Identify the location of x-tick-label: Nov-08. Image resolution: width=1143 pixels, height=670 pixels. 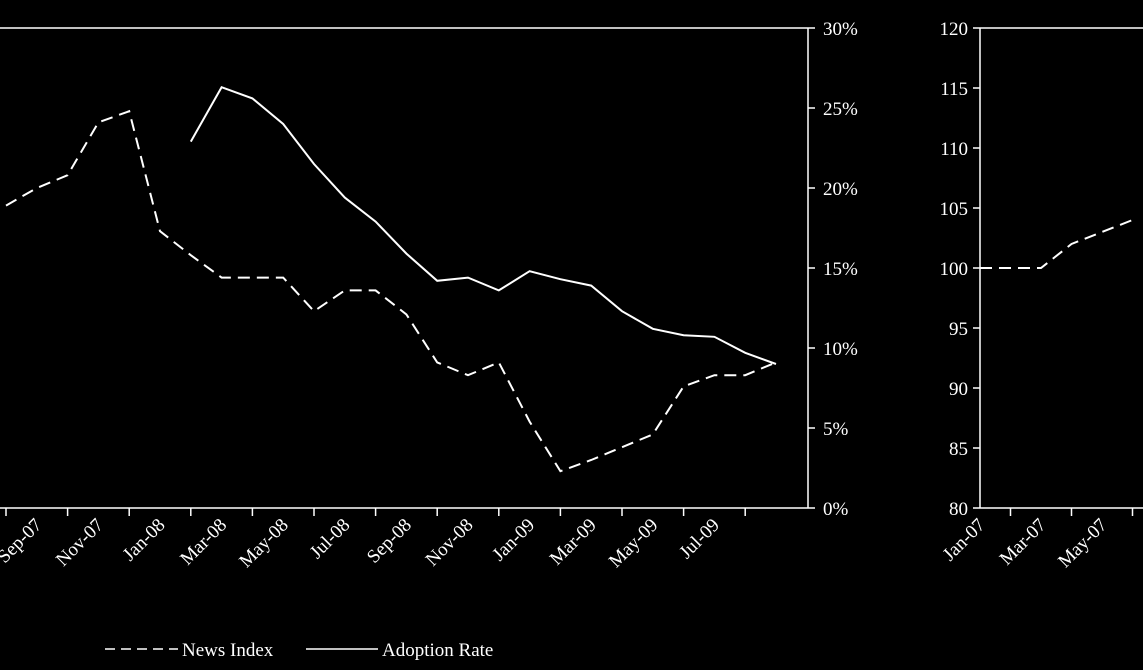
(450, 543).